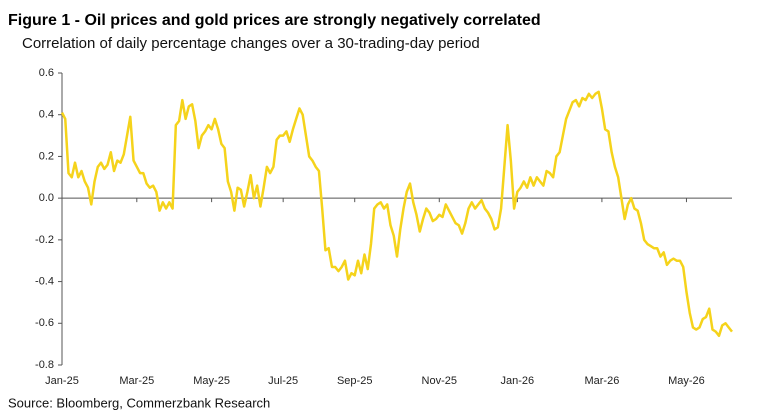  Describe the element at coordinates (46, 73) in the screenshot. I see `y-tick-label: 0.6` at that location.